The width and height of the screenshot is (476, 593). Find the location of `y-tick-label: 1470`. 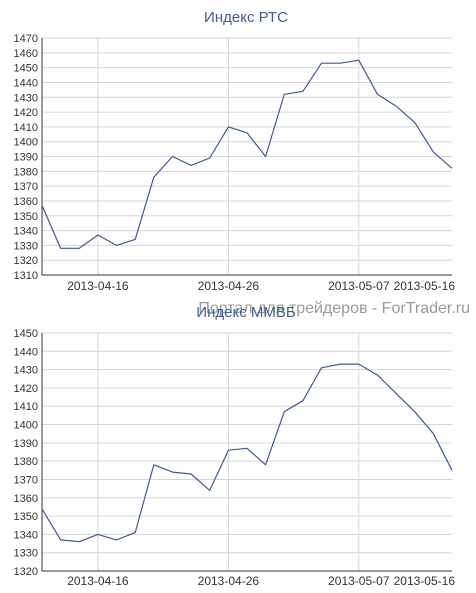

y-tick-label: 1470 is located at coordinates (26, 39).